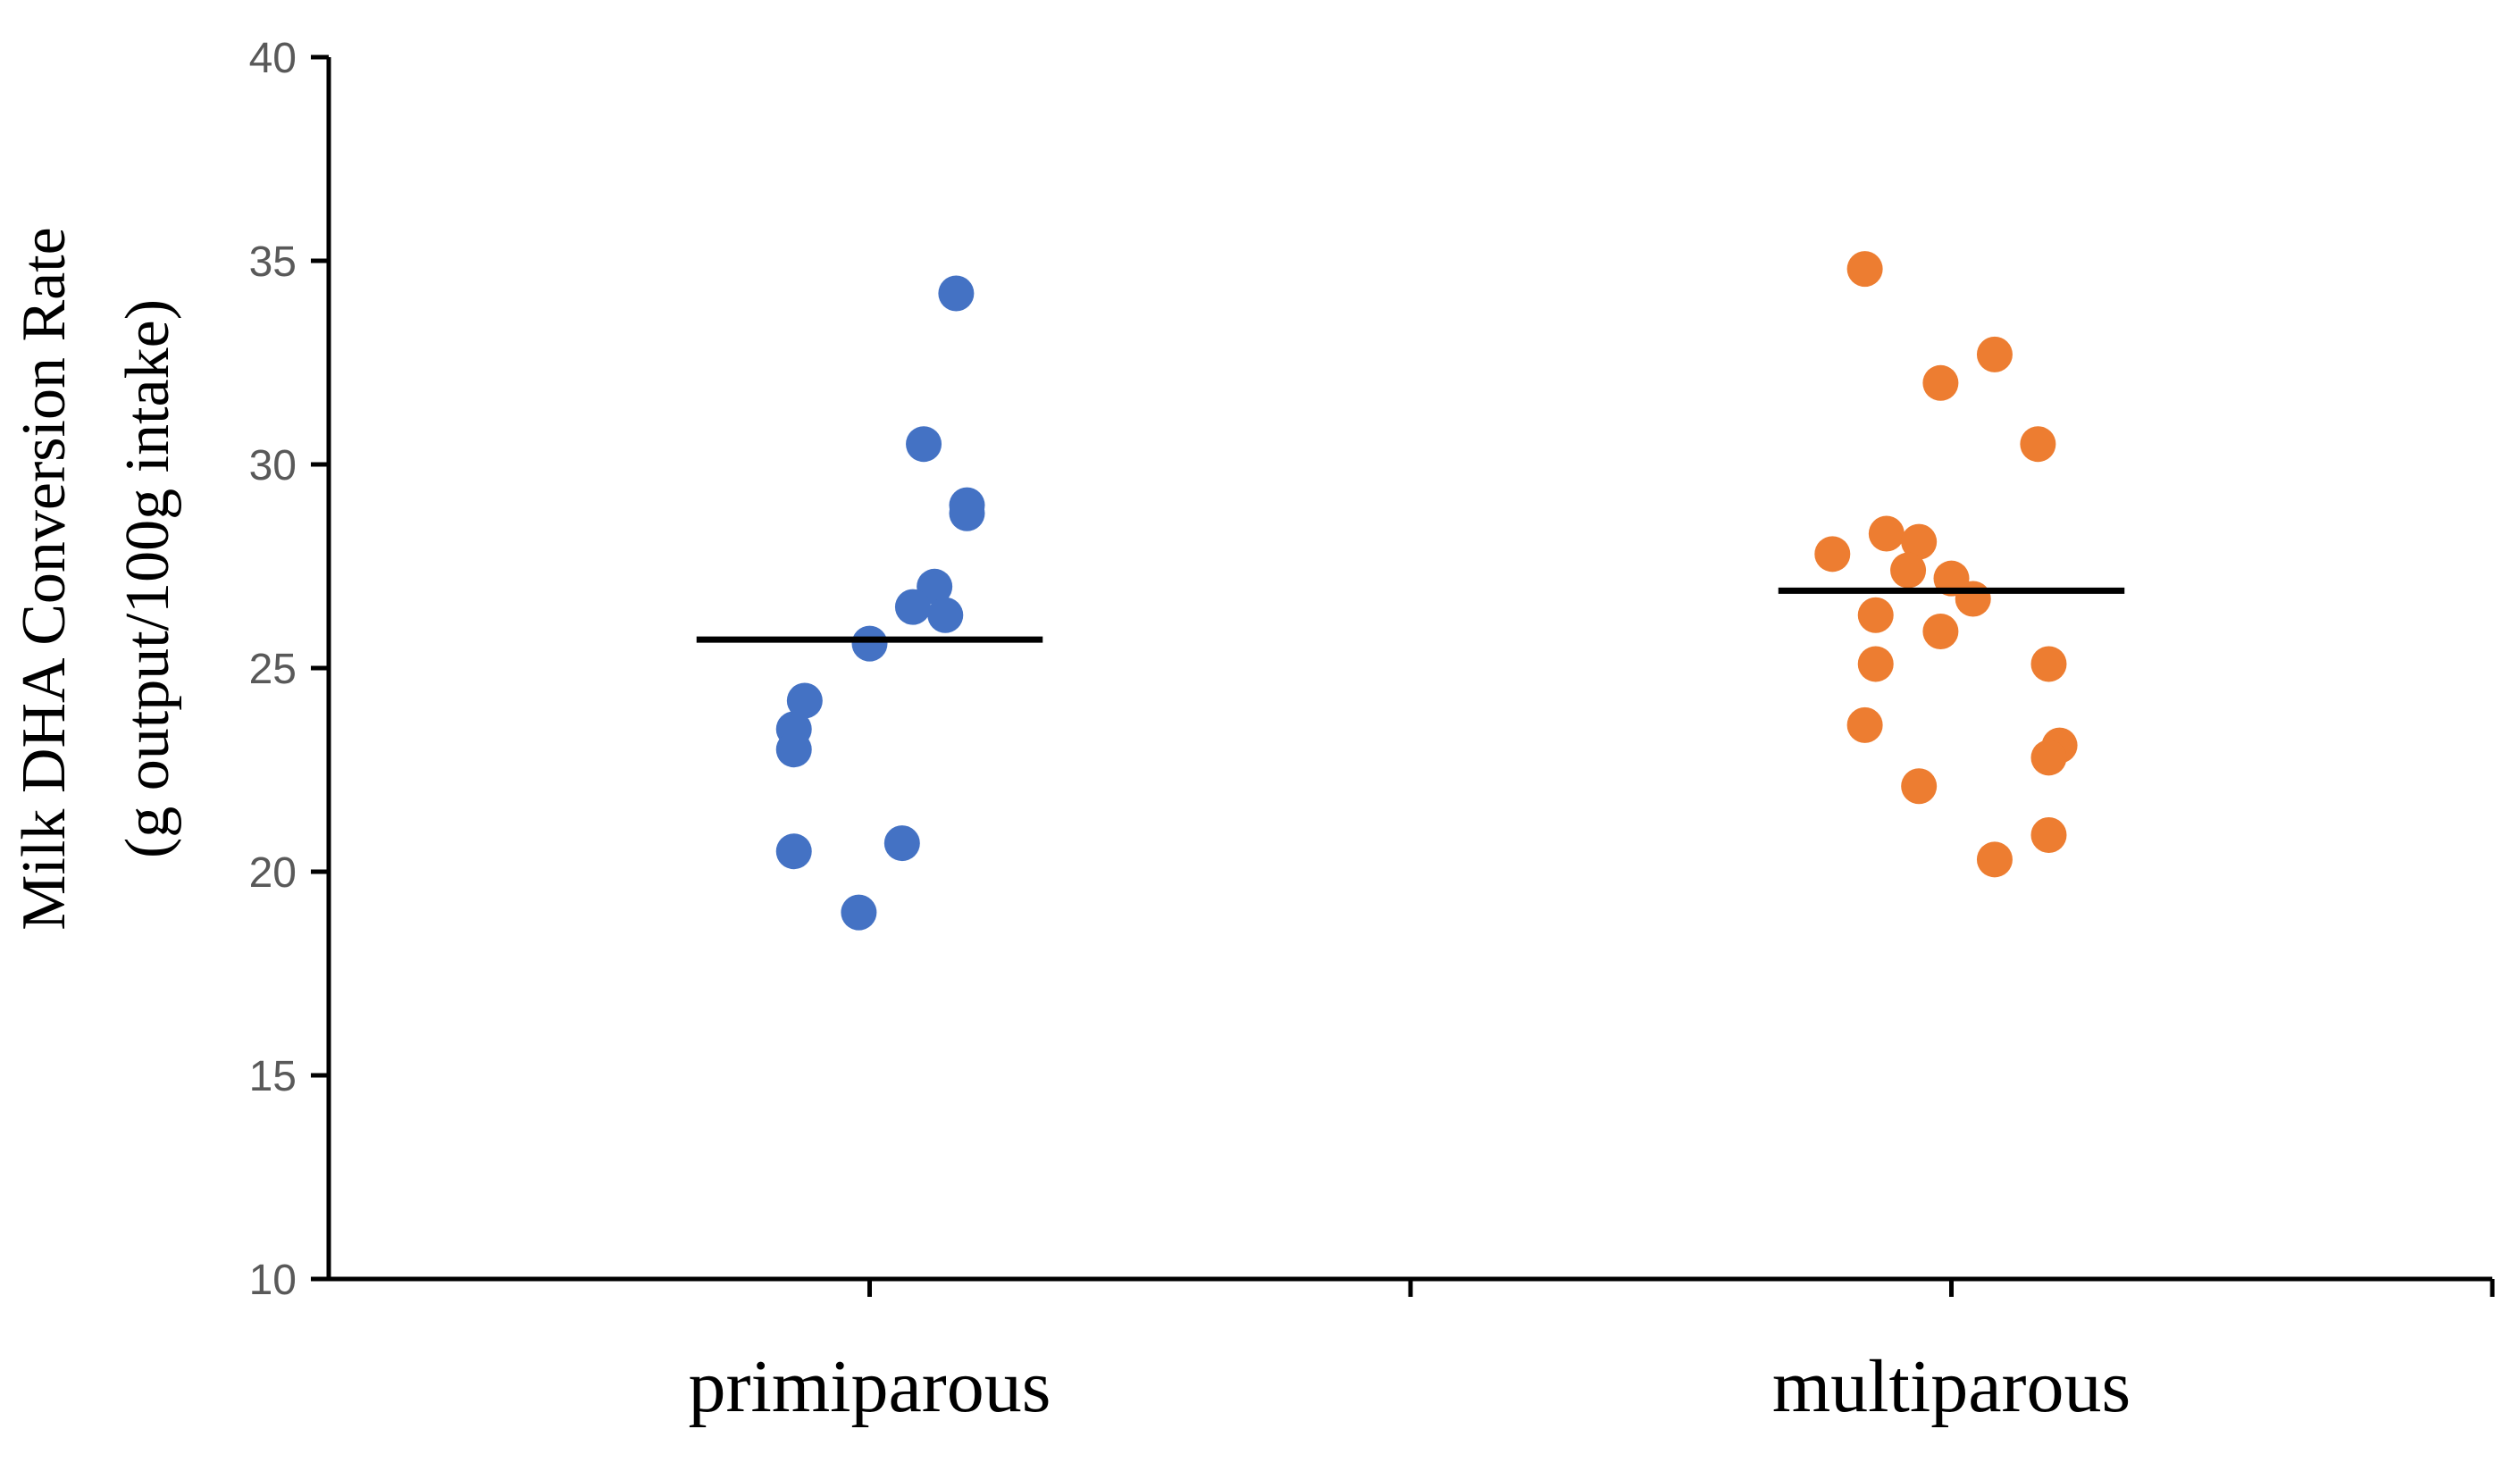 This screenshot has width=2520, height=1471. I want to click on y-tick-label: 20, so click(273, 873).